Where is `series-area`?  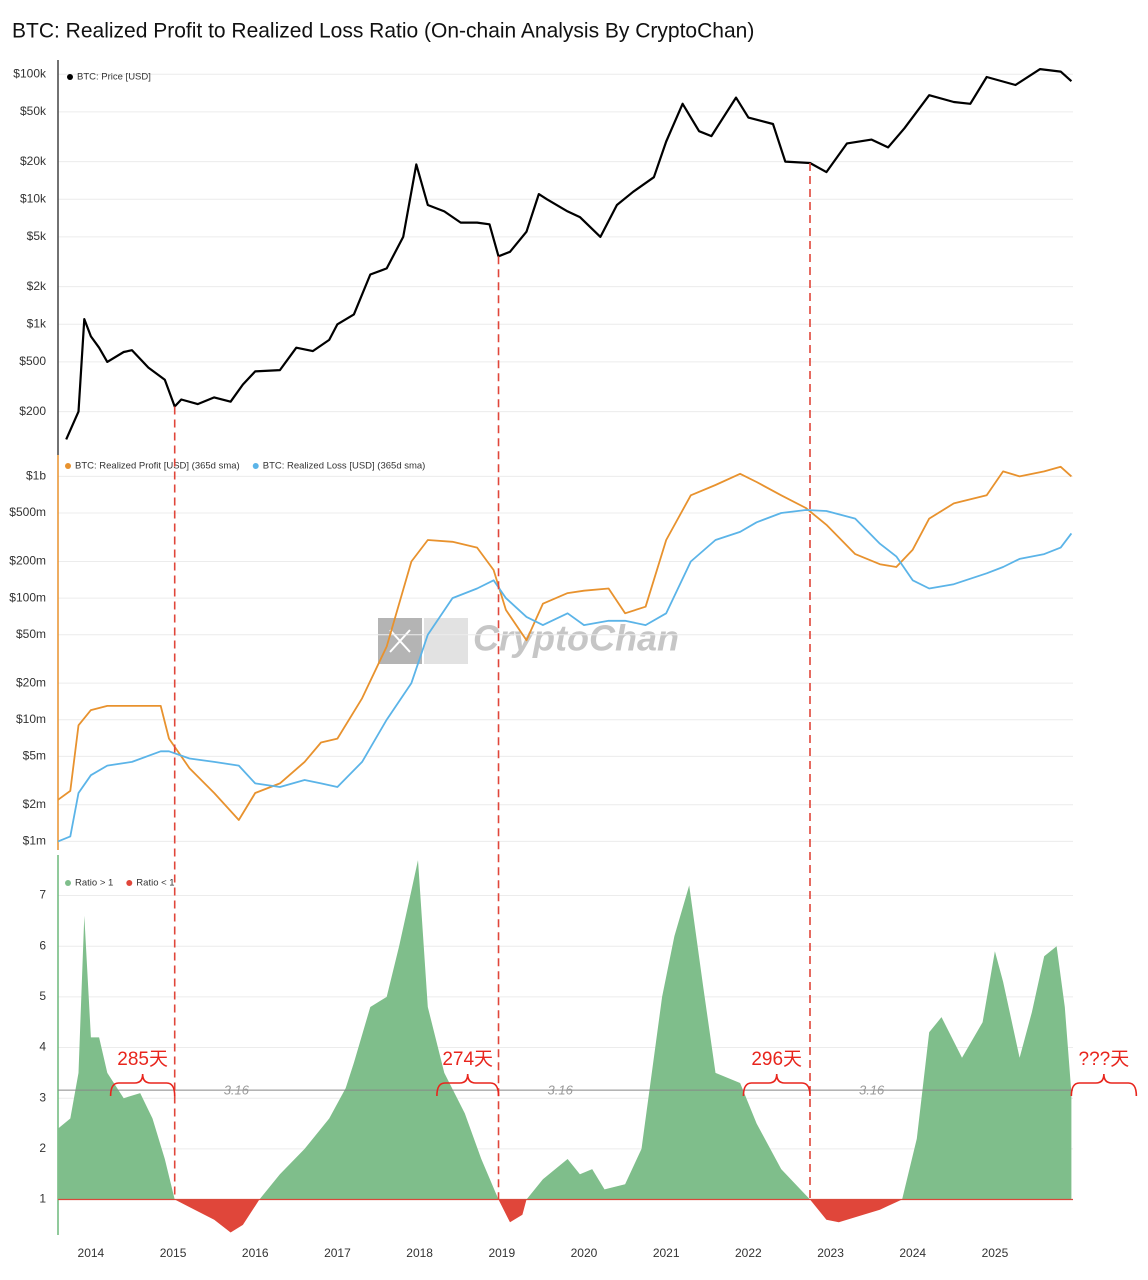
series-area is located at coordinates (538, 1216).